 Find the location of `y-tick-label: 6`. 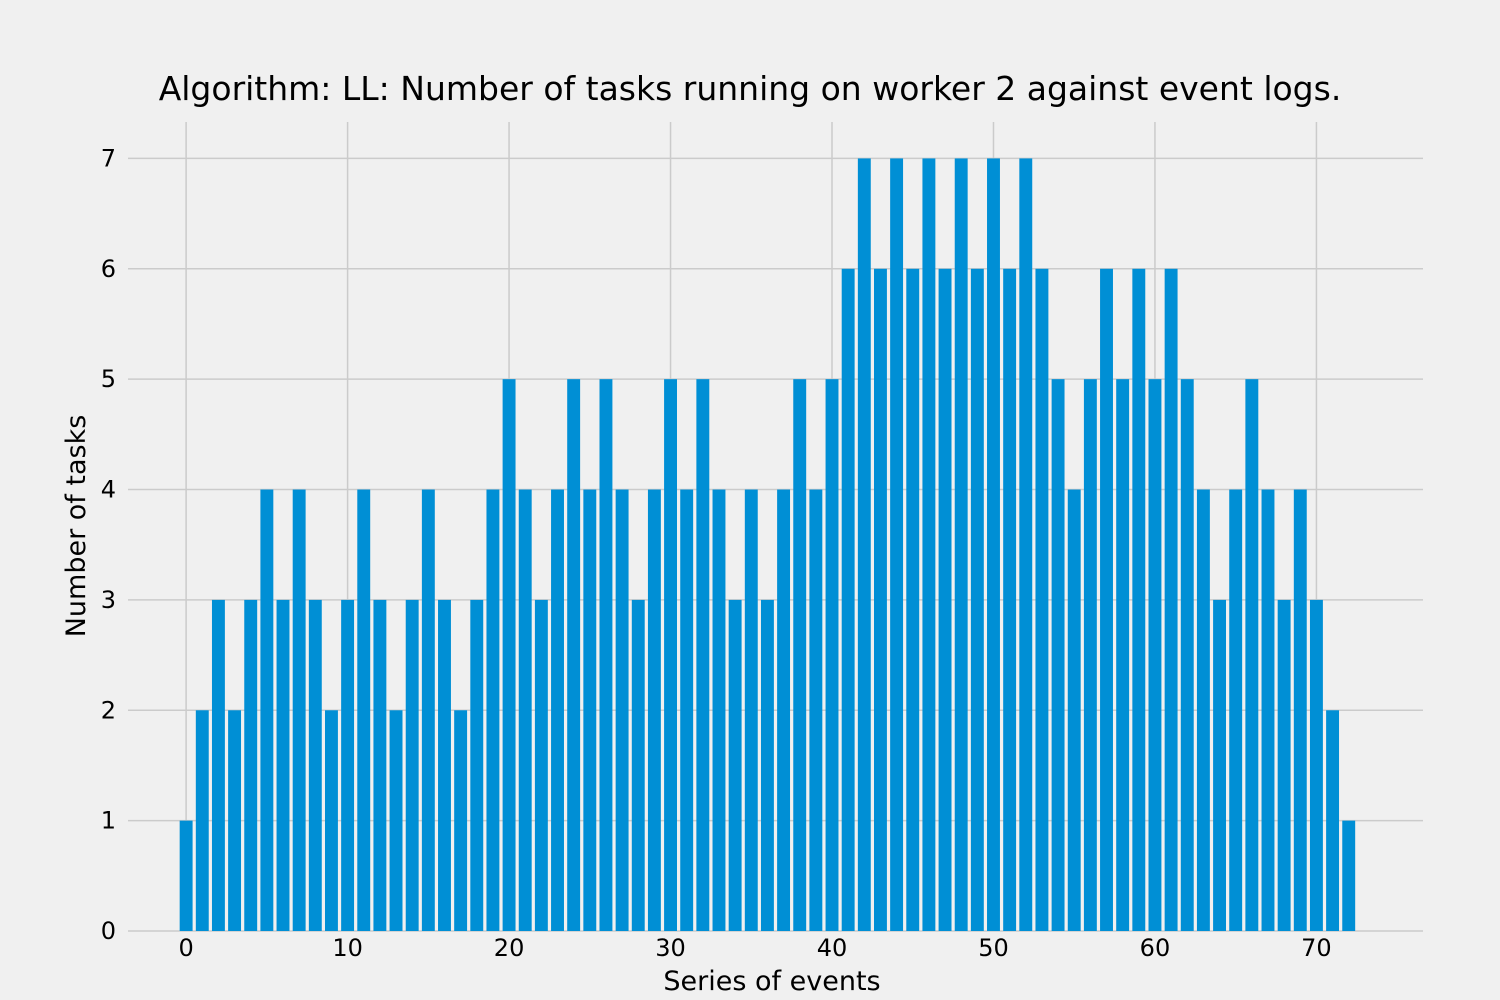

y-tick-label: 6 is located at coordinates (108, 269).